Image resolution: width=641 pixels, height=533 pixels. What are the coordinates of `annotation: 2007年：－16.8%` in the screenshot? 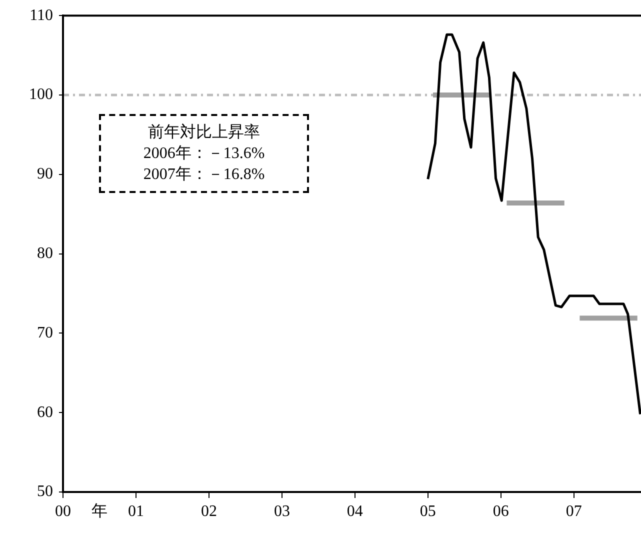 It's located at (204, 175).